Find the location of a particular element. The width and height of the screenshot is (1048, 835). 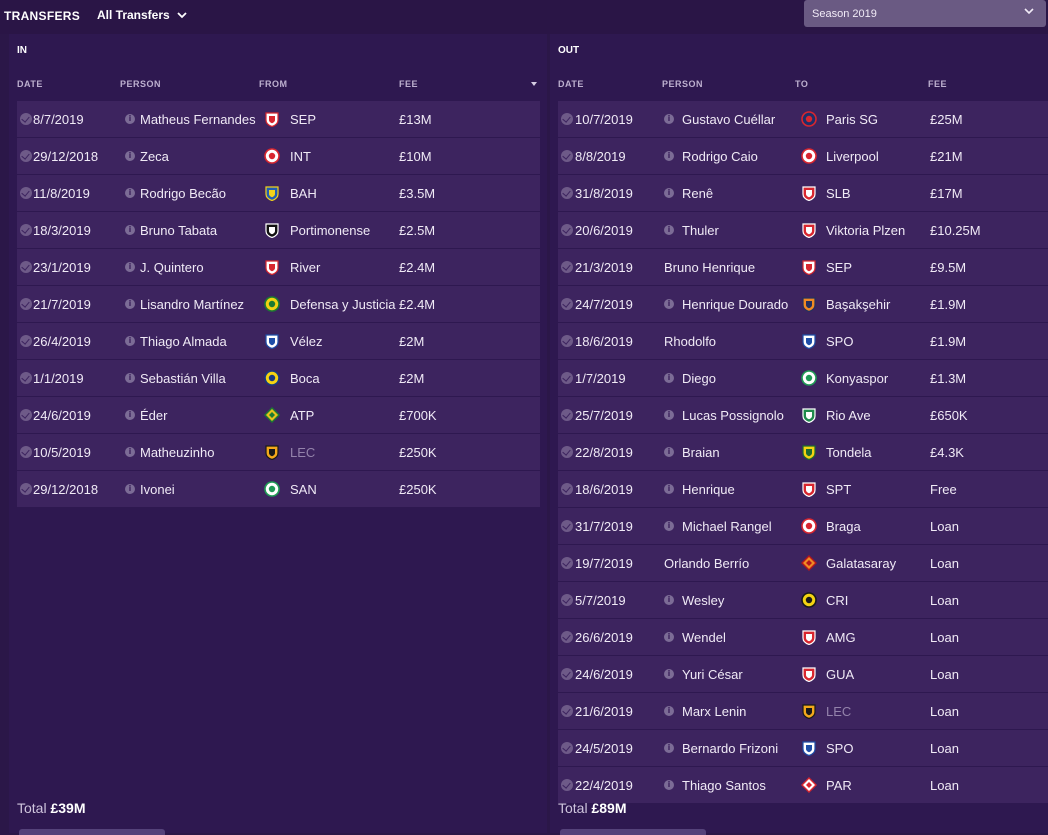

player-name-link: Ivonei is located at coordinates (157, 489).